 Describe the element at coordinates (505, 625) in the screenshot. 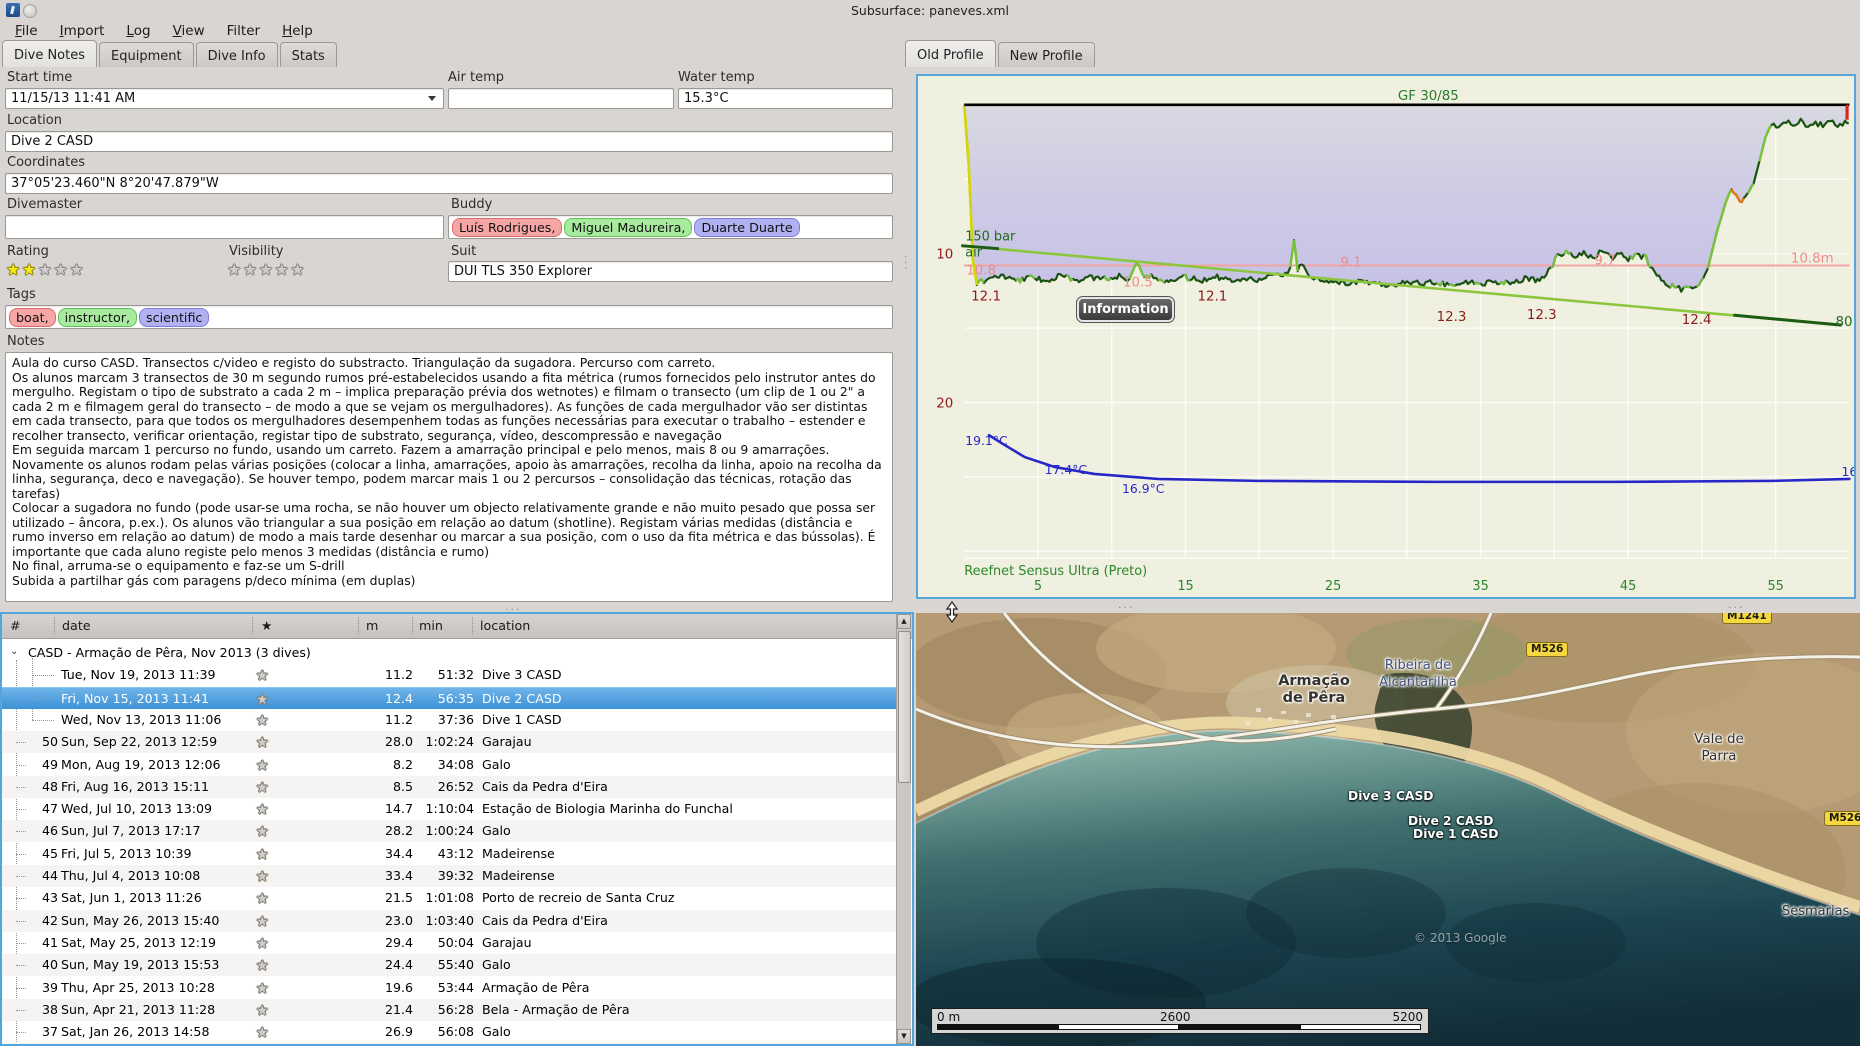

I see `column-header-location: location` at that location.